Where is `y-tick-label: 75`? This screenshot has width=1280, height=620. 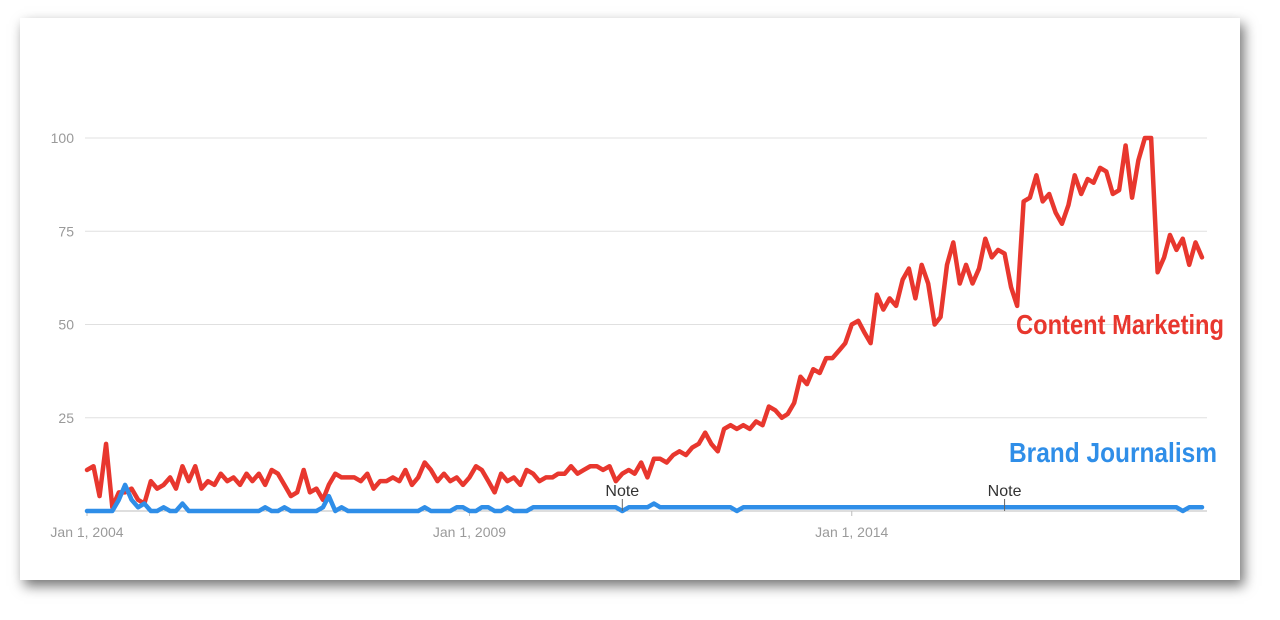
y-tick-label: 75 is located at coordinates (66, 231).